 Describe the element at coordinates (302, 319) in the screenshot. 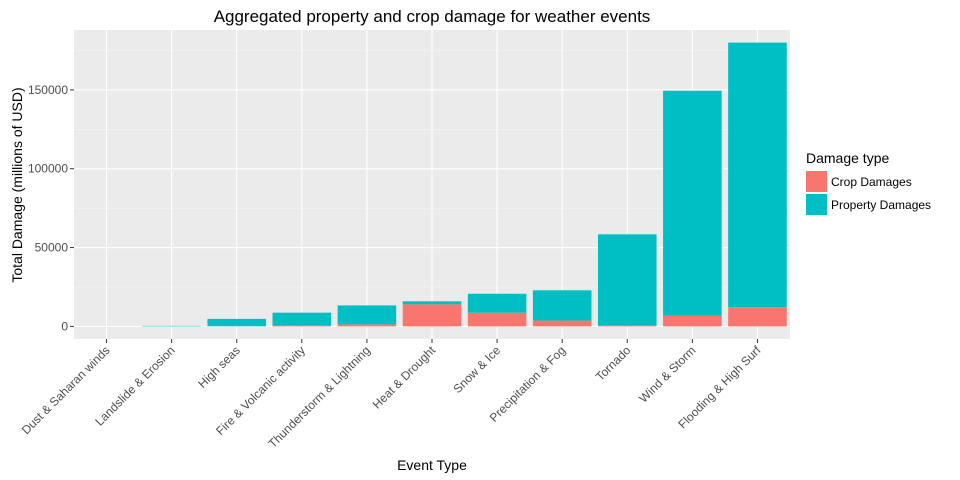

I see `bar-fire-and-volcanic-activity-property-damages` at that location.